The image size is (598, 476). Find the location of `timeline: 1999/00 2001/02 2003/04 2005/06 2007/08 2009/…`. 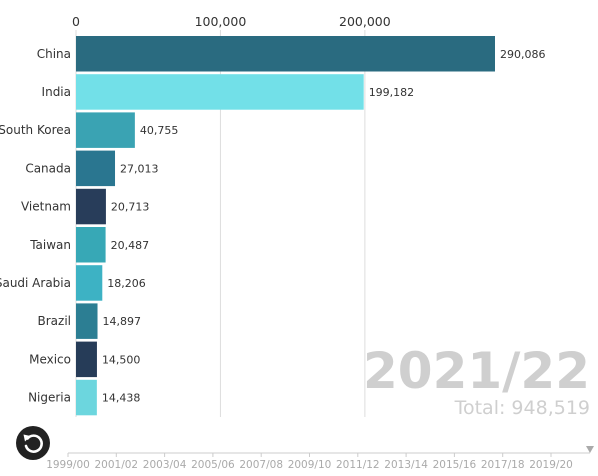

timeline: 1999/00 2001/02 2003/04 2005/06 2007/08 2009/… is located at coordinates (320, 458).